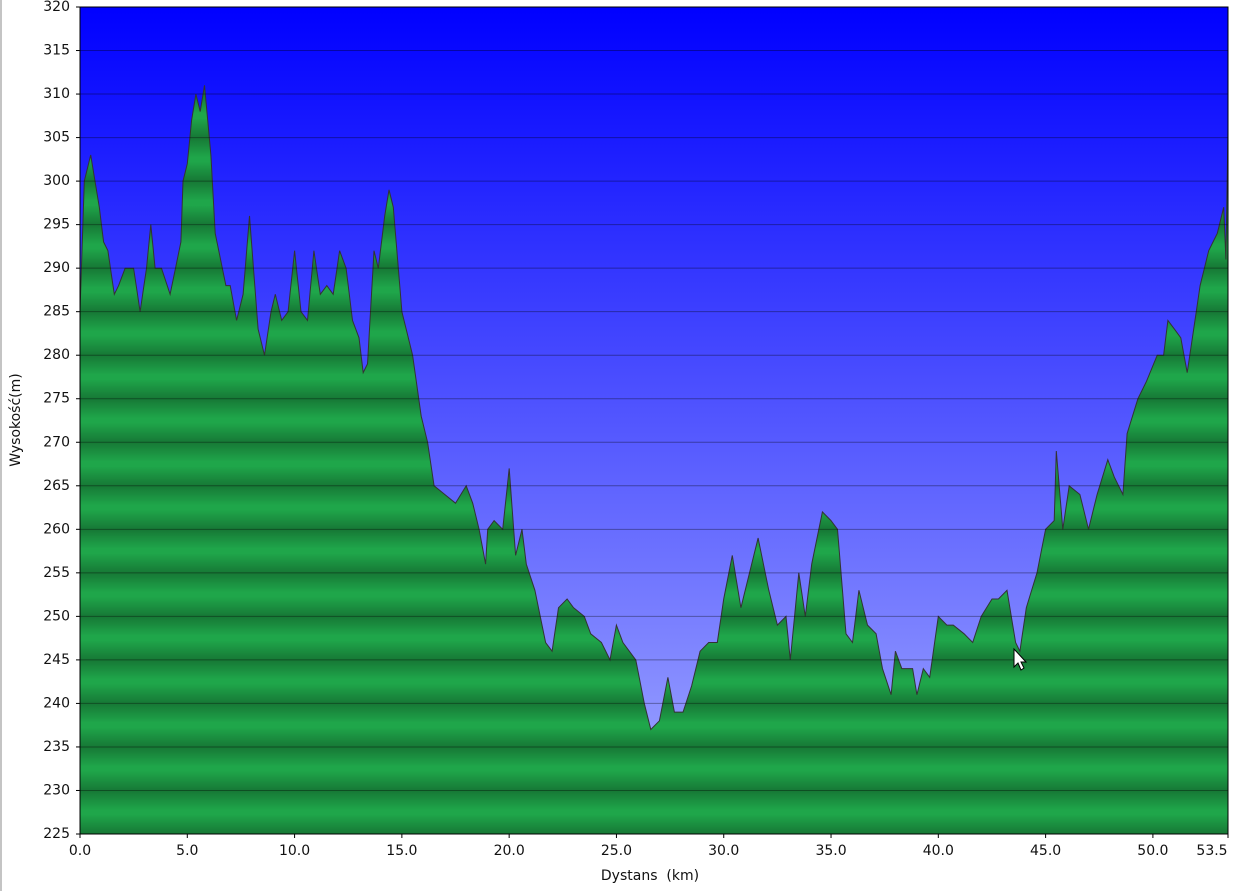  Describe the element at coordinates (56, 7) in the screenshot. I see `y-tick-label: 320` at that location.